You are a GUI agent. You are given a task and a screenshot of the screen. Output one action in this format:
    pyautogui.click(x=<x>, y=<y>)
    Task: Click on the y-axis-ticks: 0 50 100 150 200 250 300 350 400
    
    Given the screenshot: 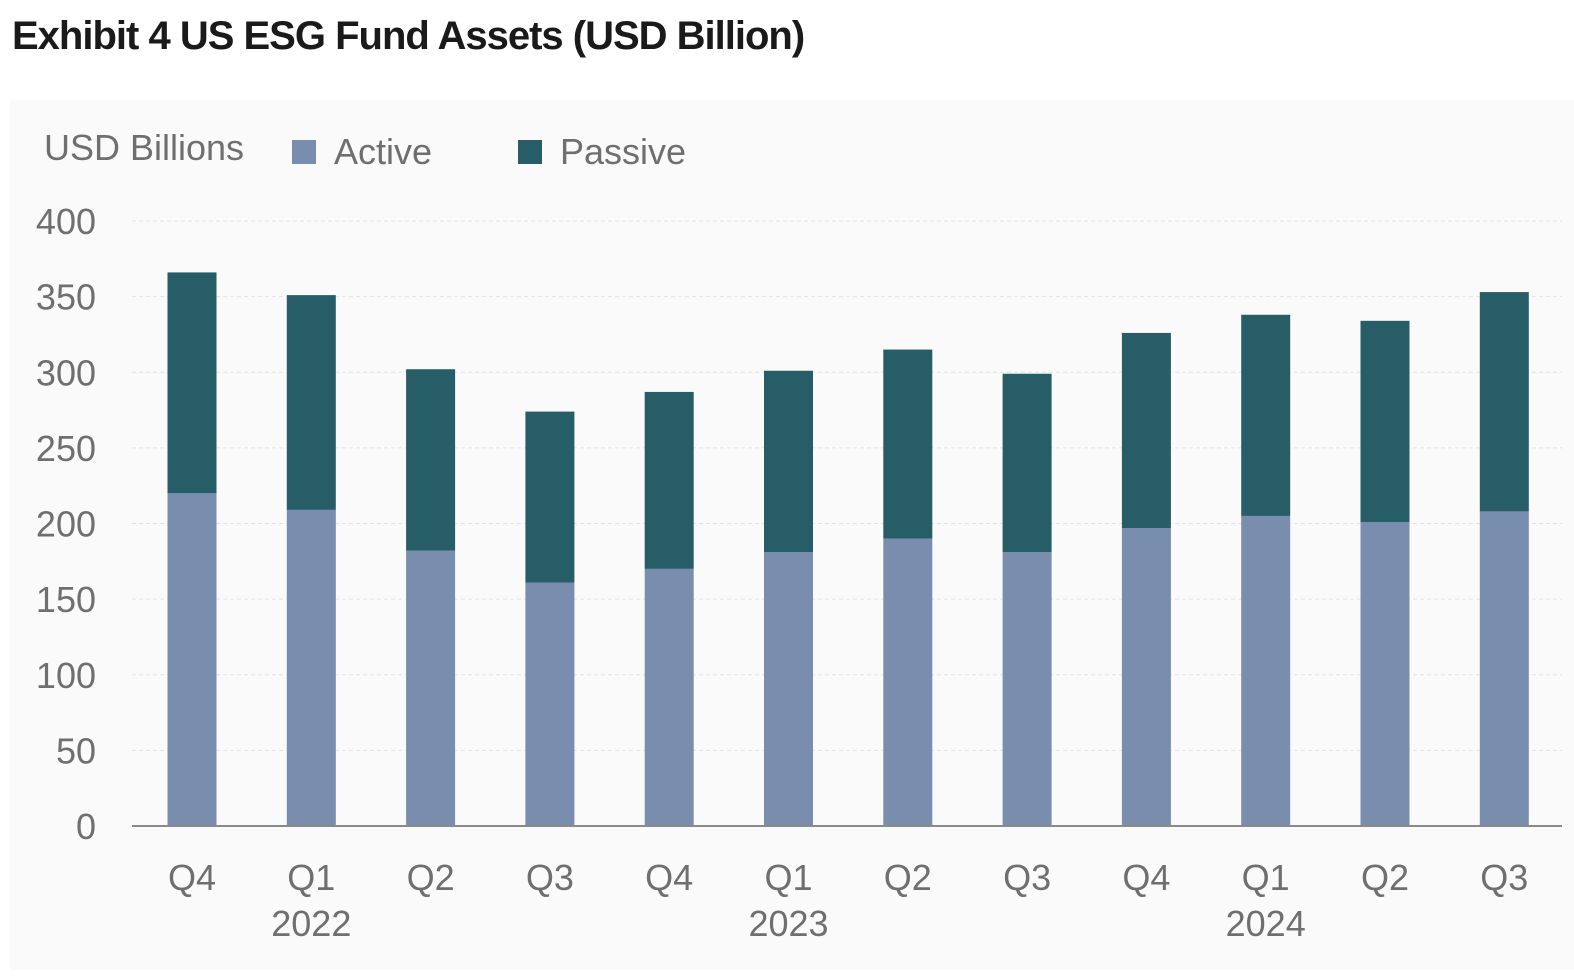 What is the action you would take?
    pyautogui.click(x=66, y=524)
    